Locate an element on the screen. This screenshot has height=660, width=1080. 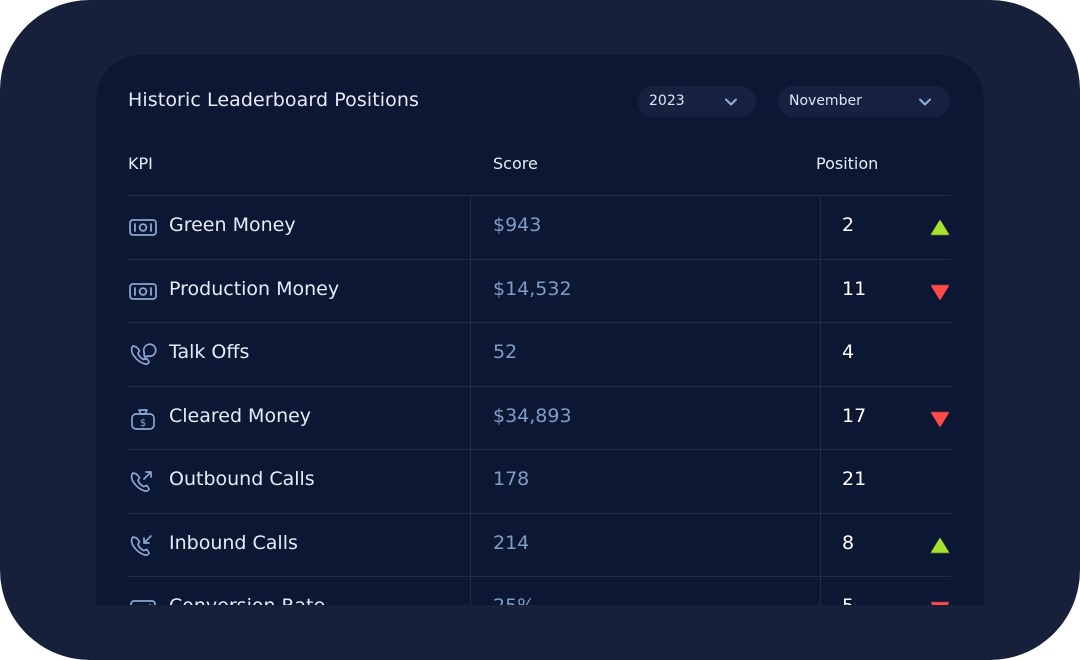
kpi-label: Outbound Calls is located at coordinates (242, 479).